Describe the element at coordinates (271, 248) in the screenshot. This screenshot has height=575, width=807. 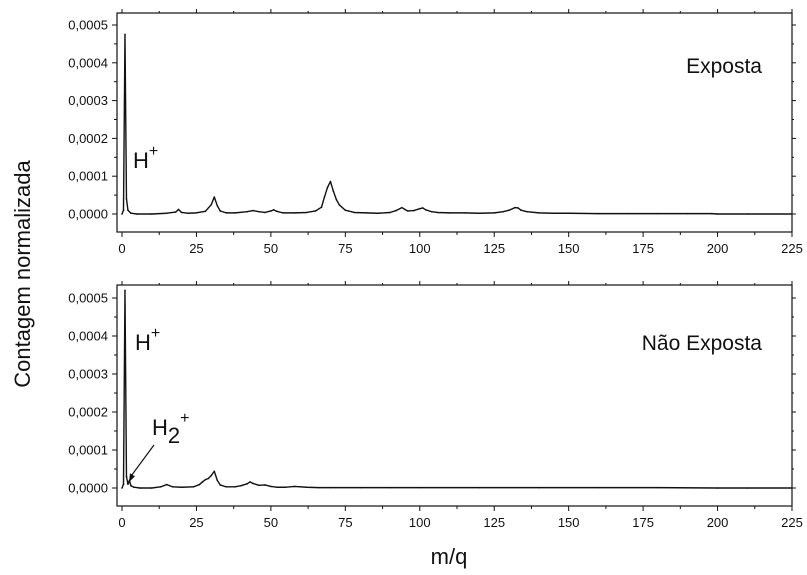
I see `x-tick-label: 50` at that location.